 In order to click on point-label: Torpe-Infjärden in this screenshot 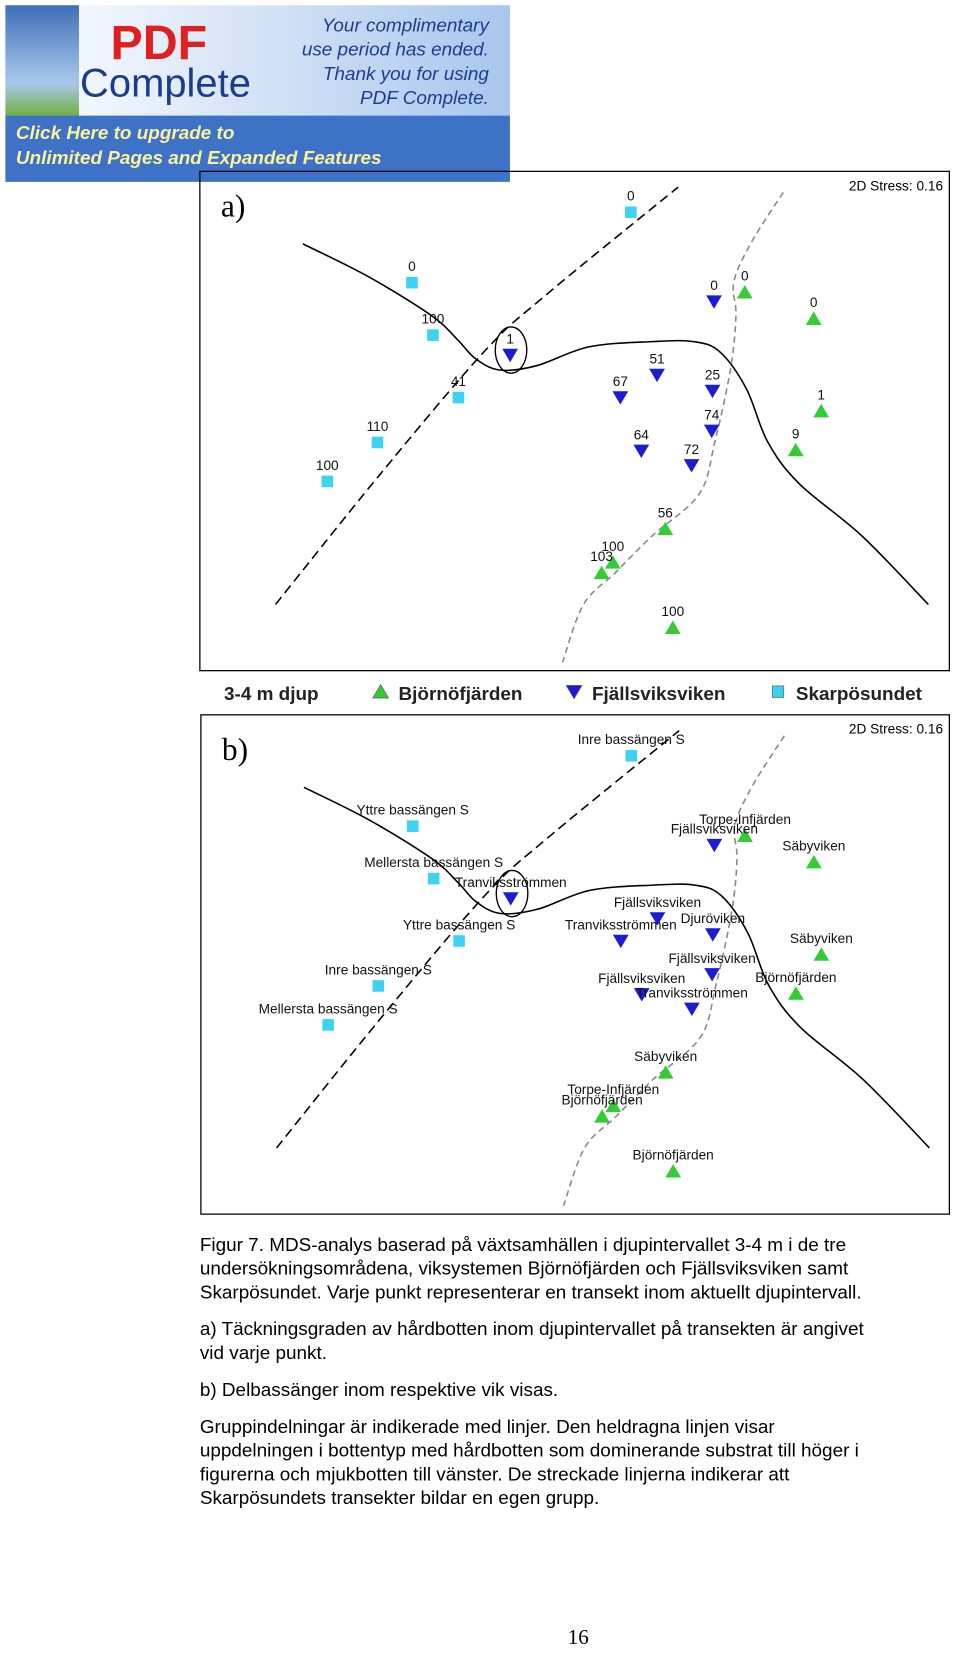, I will do `click(613, 1089)`.